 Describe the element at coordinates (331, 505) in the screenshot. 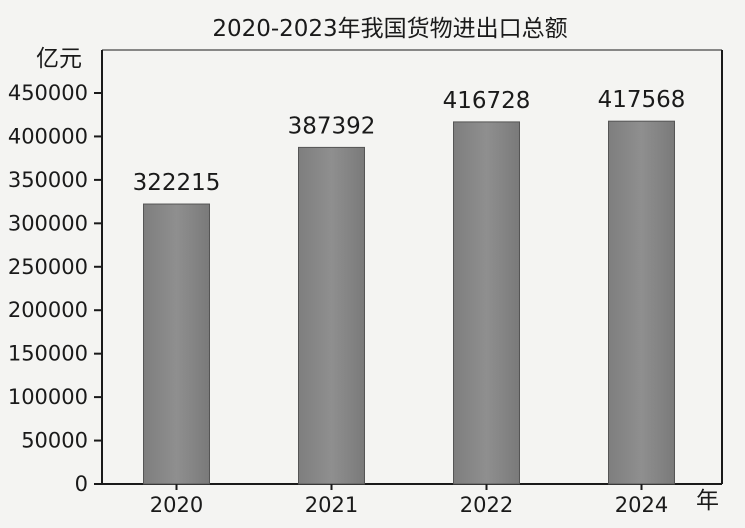

I see `x-tick-label: 2021` at that location.